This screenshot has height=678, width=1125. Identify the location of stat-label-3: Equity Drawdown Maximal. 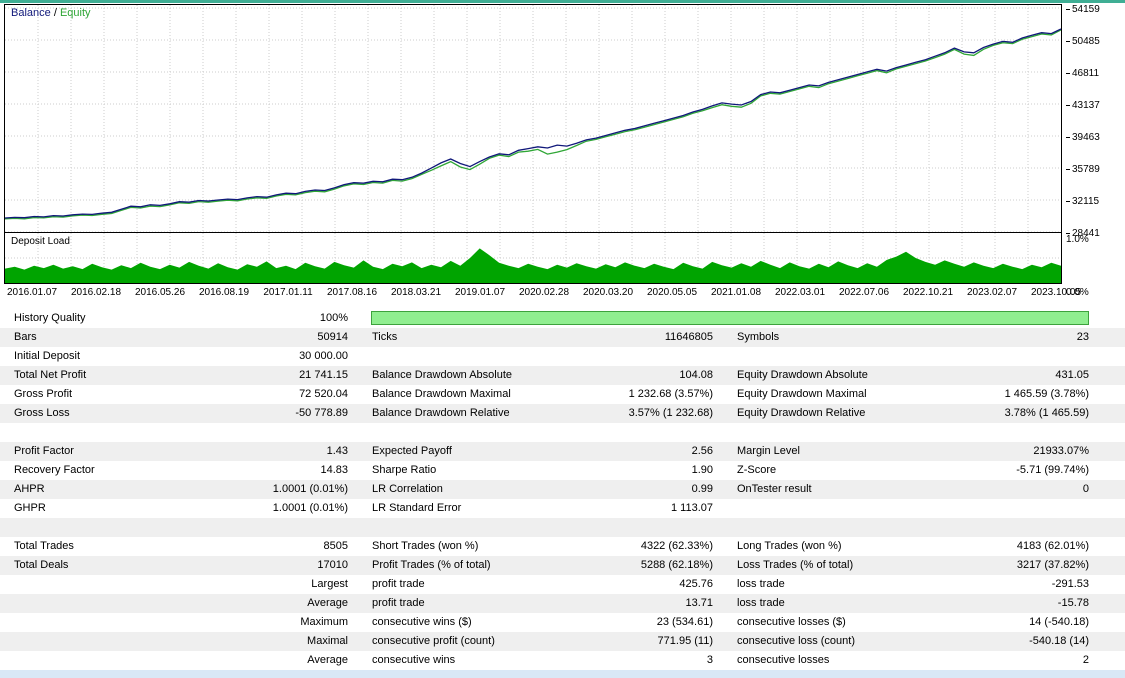
(802, 394).